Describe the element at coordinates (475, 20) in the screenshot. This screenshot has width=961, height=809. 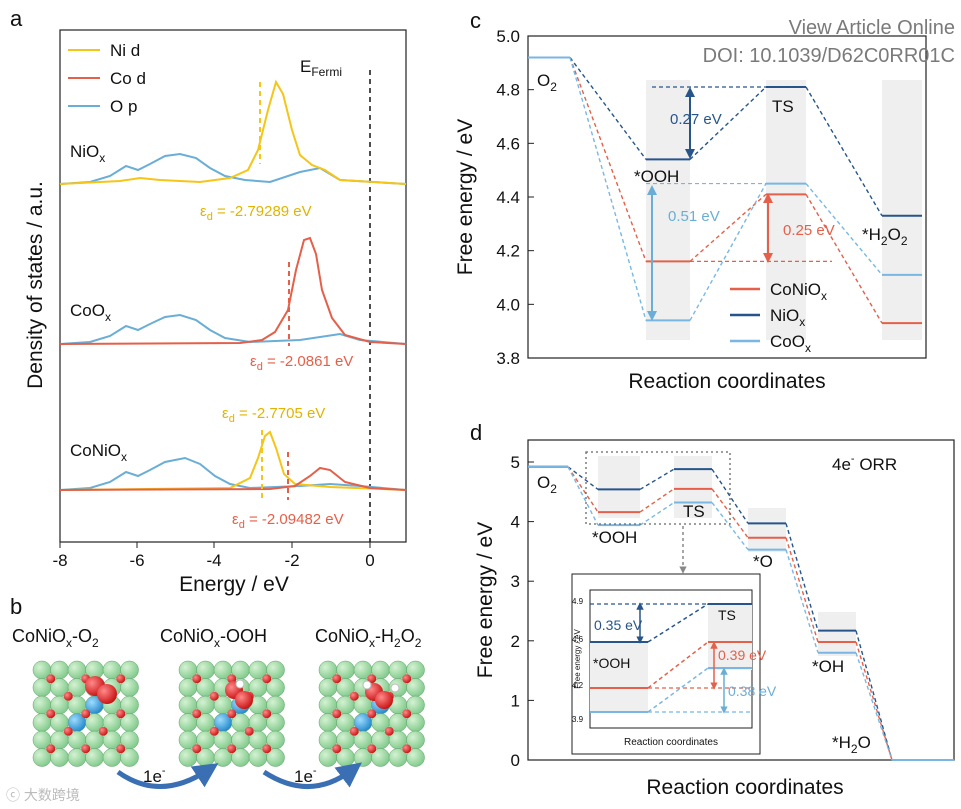
I see `panel-c-letter: c` at that location.